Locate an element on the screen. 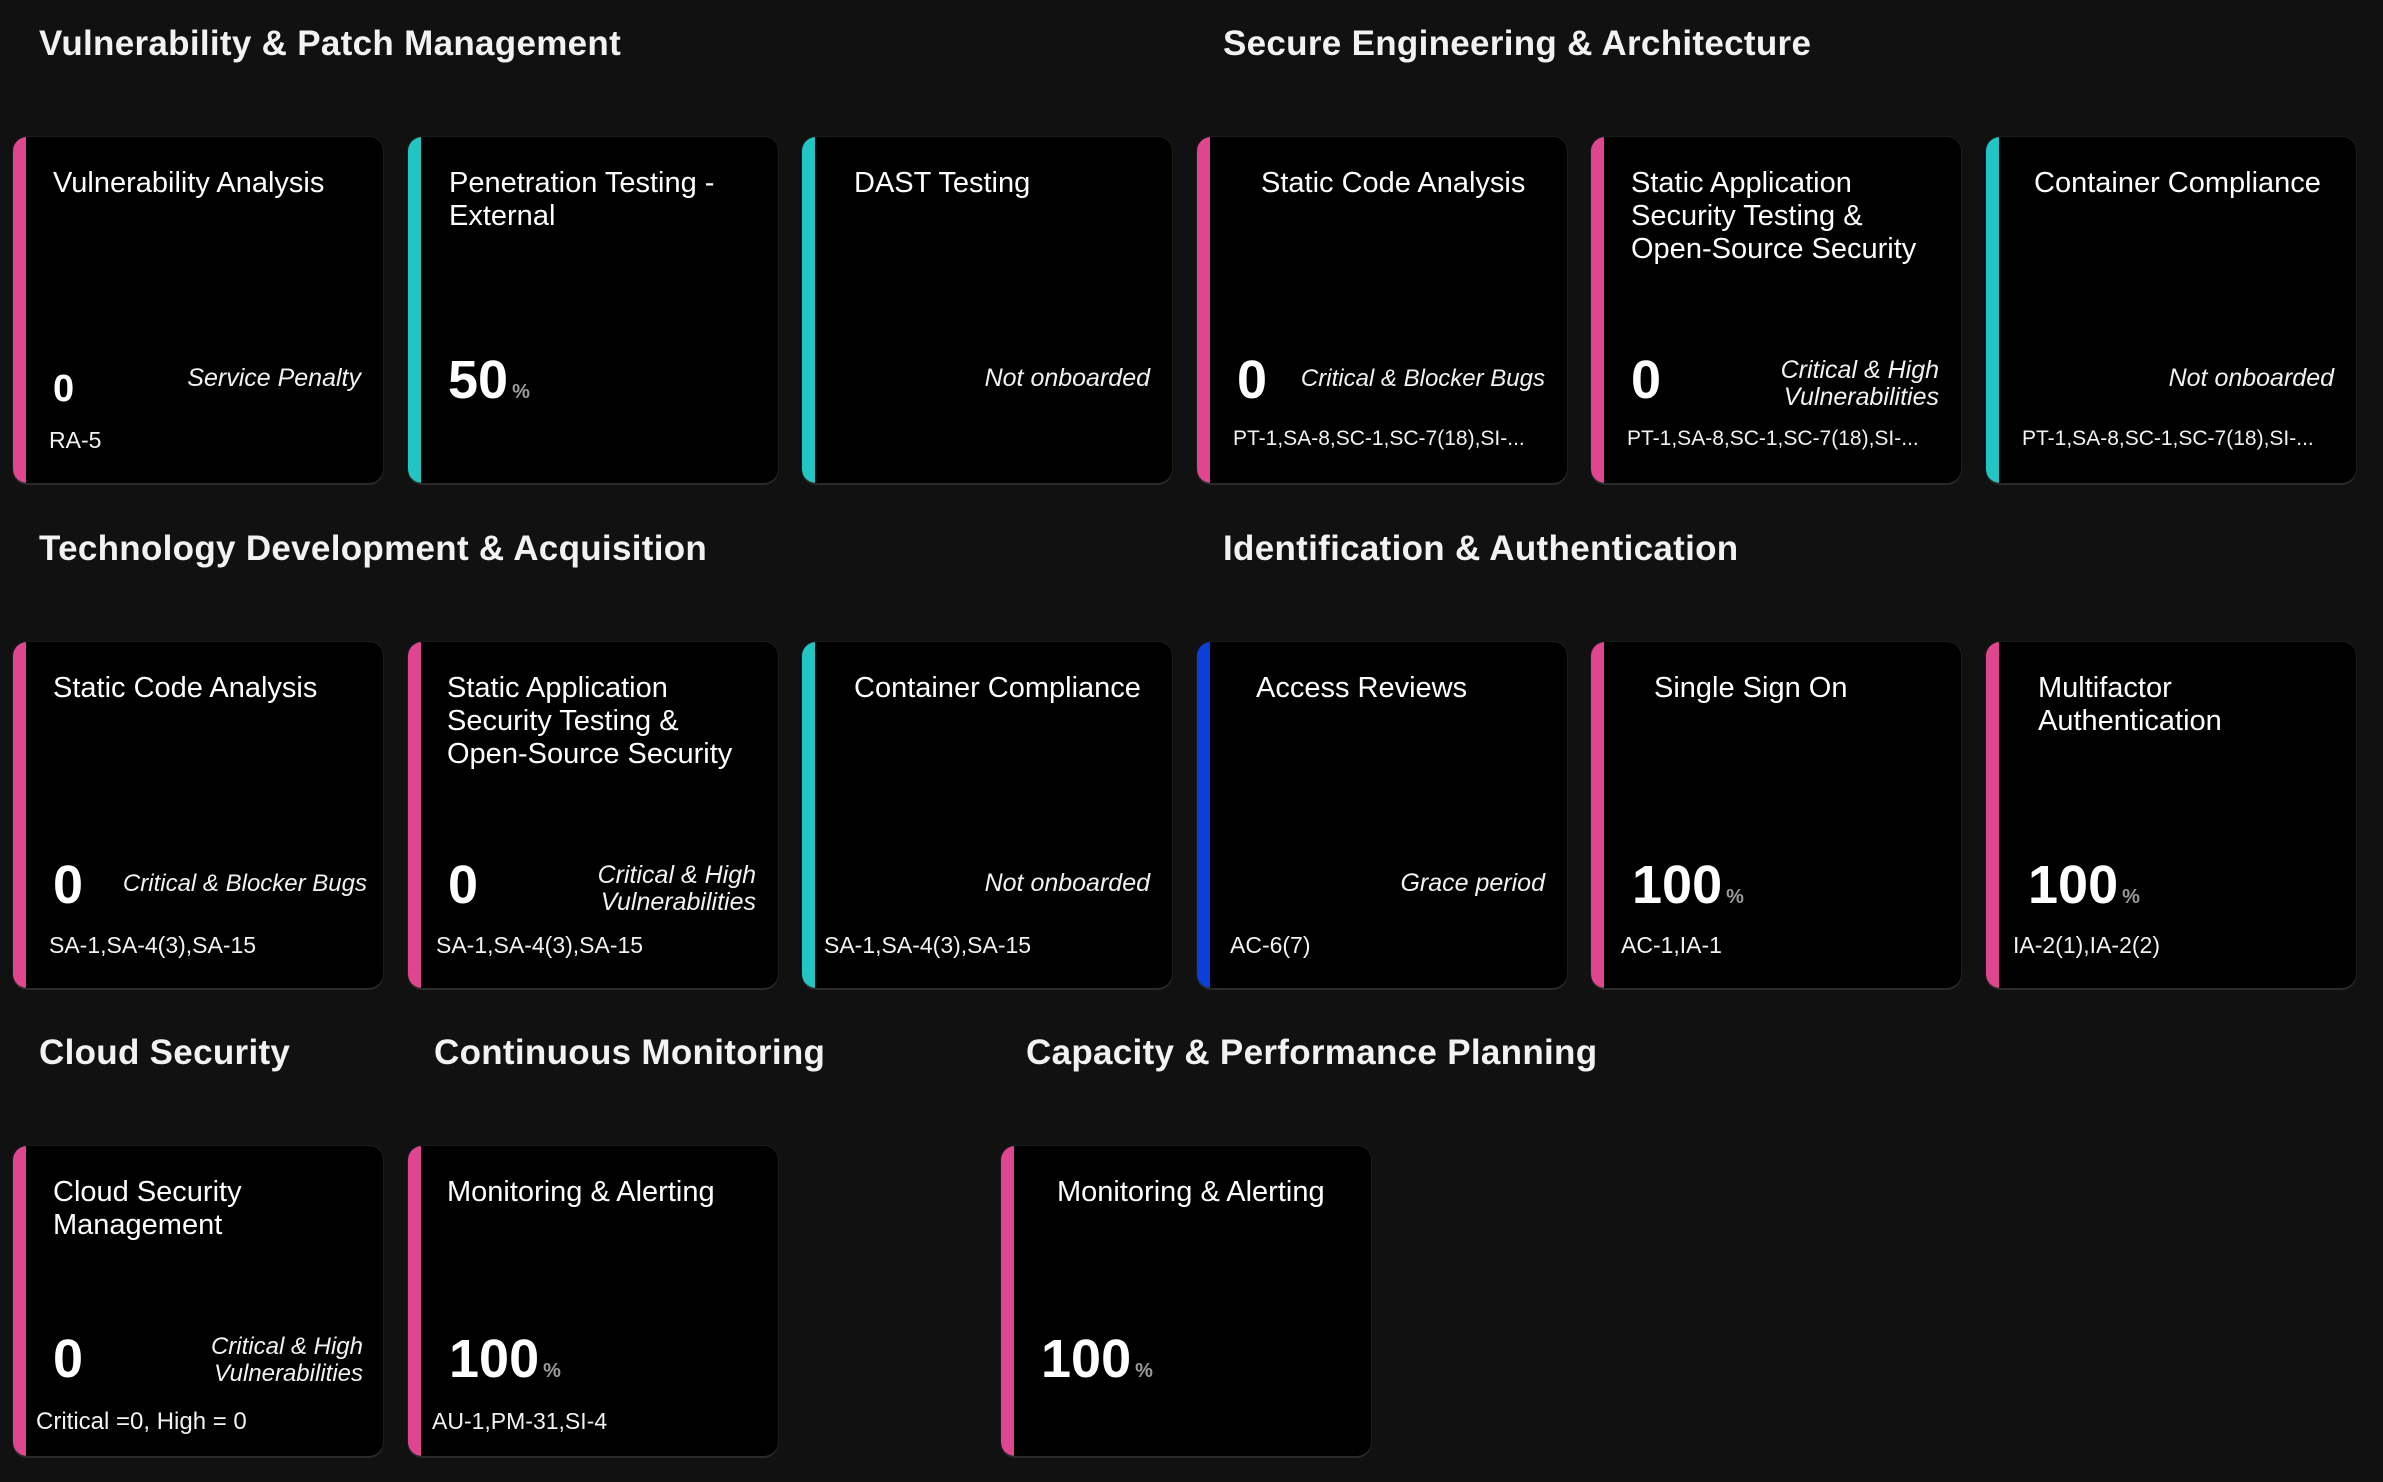 The image size is (2383, 1482). section-title-identification-authentication: Identification & Authentication is located at coordinates (1481, 548).